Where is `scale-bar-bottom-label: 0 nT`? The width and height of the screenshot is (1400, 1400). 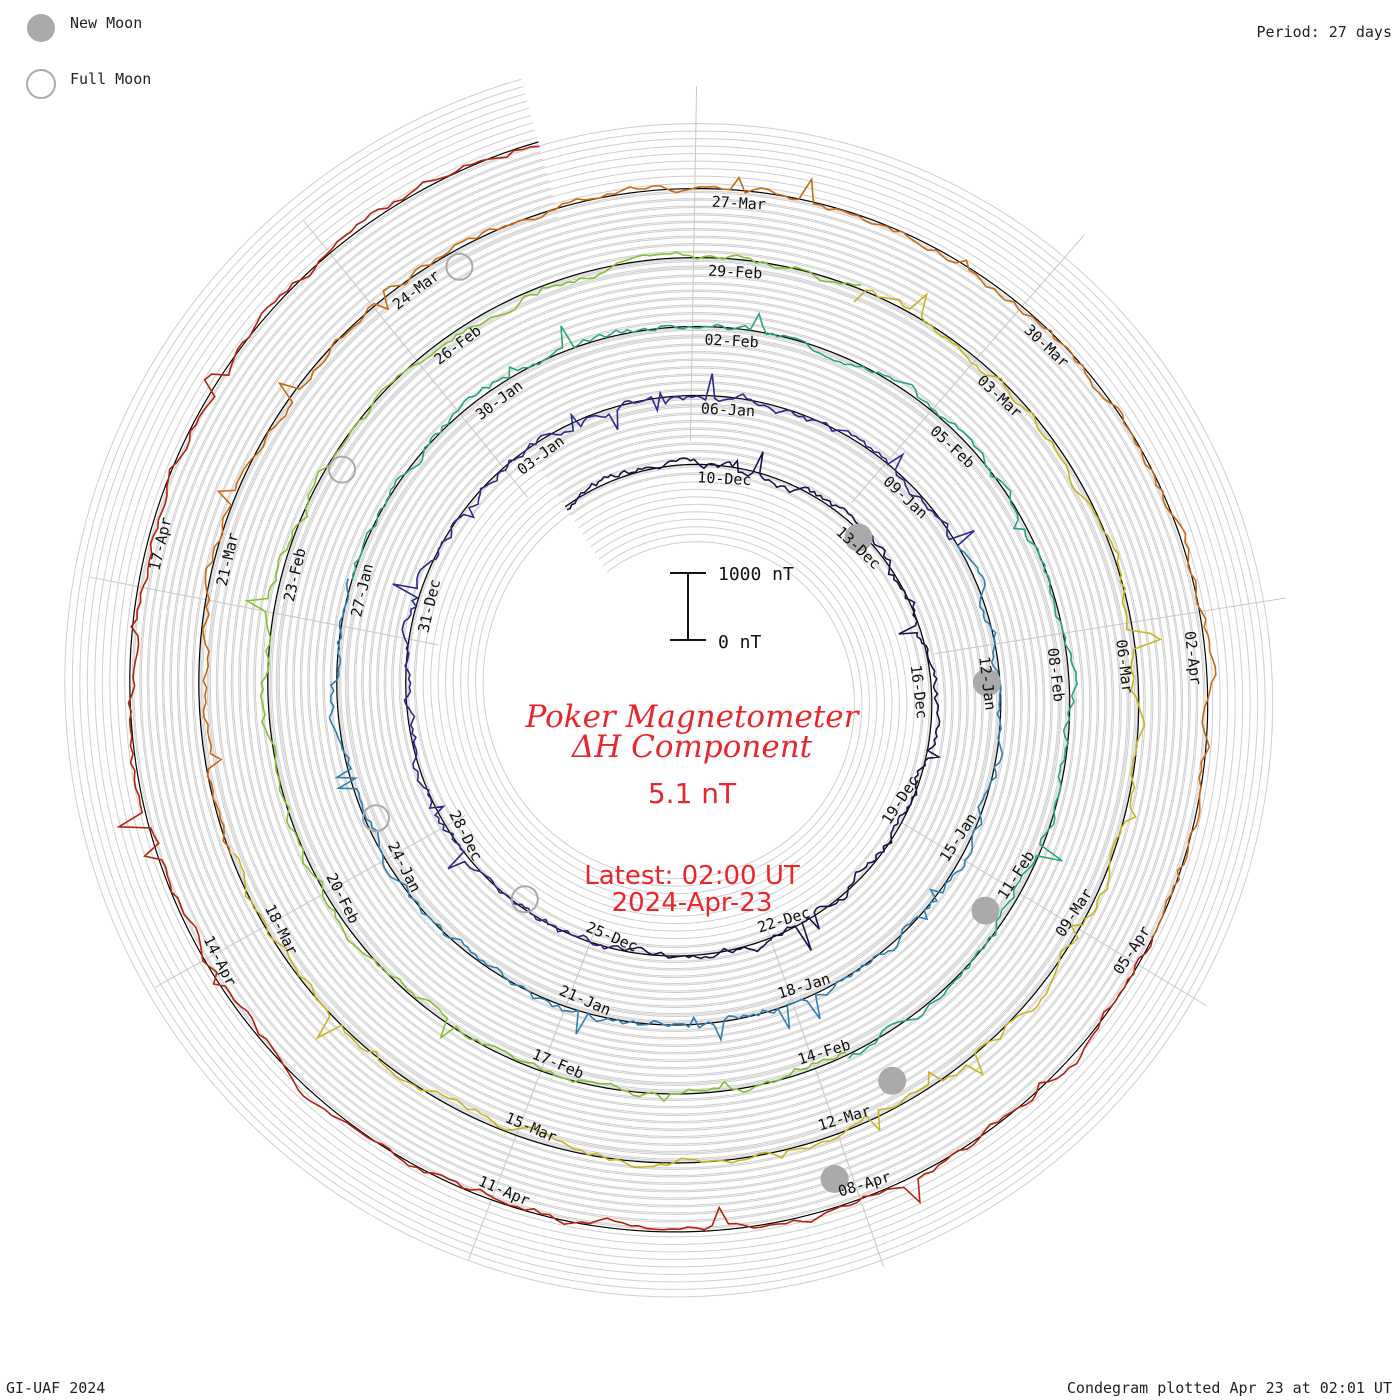 scale-bar-bottom-label: 0 nT is located at coordinates (740, 642).